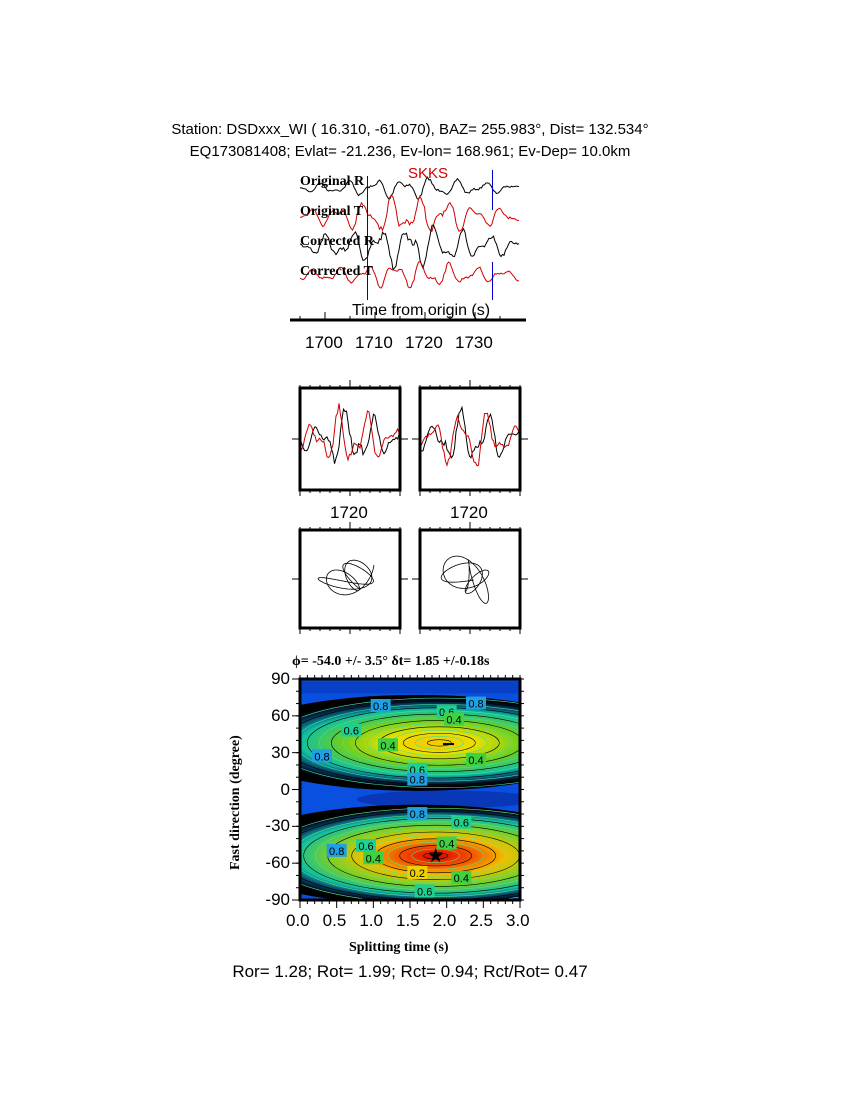 The width and height of the screenshot is (850, 1100). Describe the element at coordinates (410, 274) in the screenshot. I see `waveform-corrected-t` at that location.